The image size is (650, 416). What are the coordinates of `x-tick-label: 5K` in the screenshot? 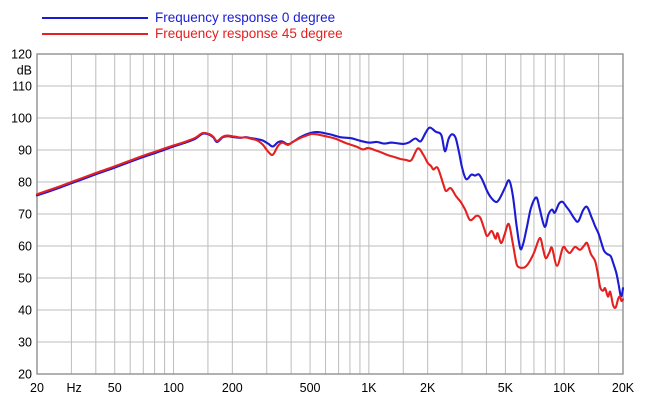 It's located at (506, 388).